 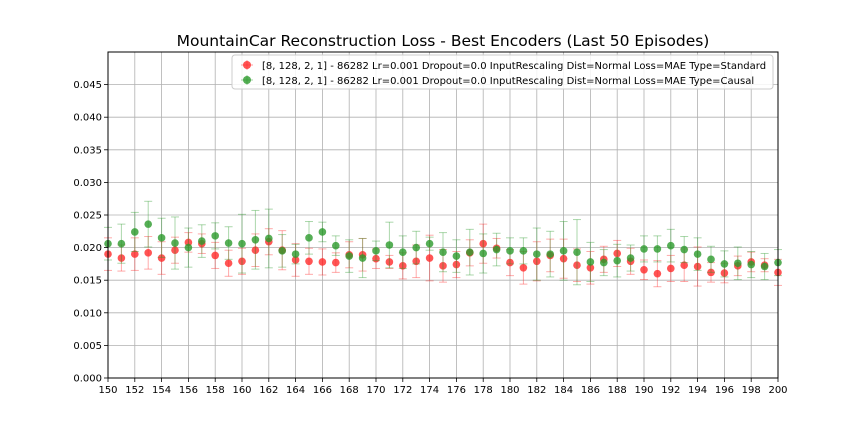 I want to click on x-tick-label: 194, so click(x=697, y=390).